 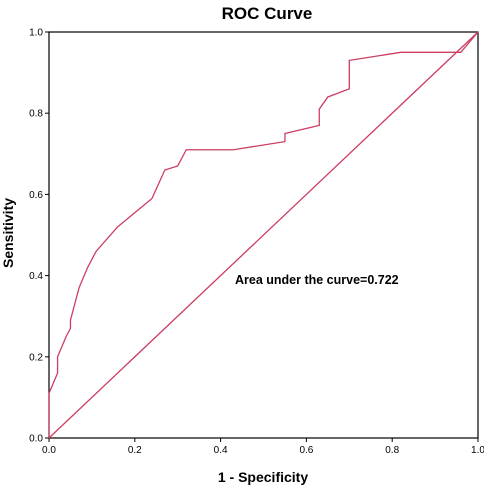 What do you see at coordinates (477, 450) in the screenshot?
I see `x-tick-label: 1.0` at bounding box center [477, 450].